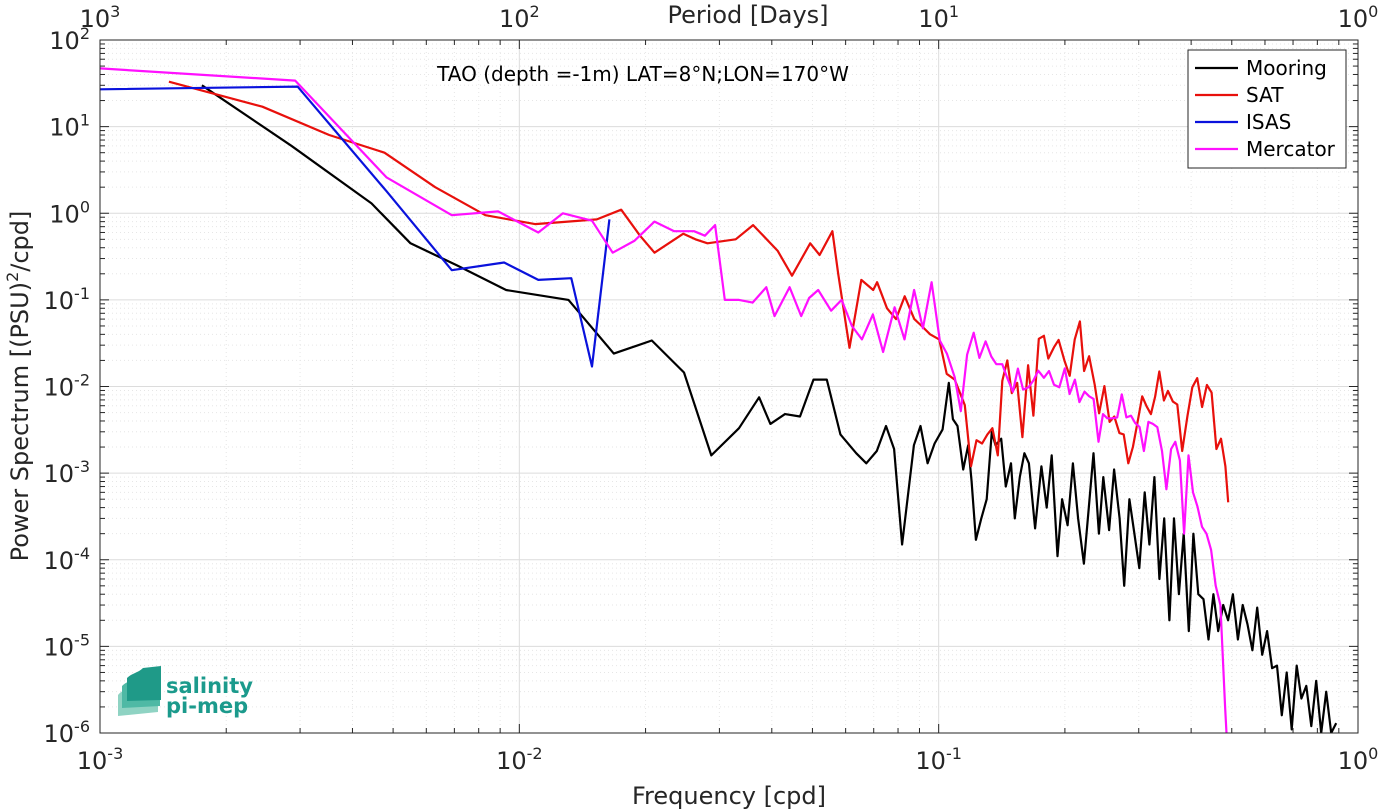 Image resolution: width=1383 pixels, height=809 pixels. What do you see at coordinates (82, 293) in the screenshot?
I see `y-tick-exp: -1` at bounding box center [82, 293].